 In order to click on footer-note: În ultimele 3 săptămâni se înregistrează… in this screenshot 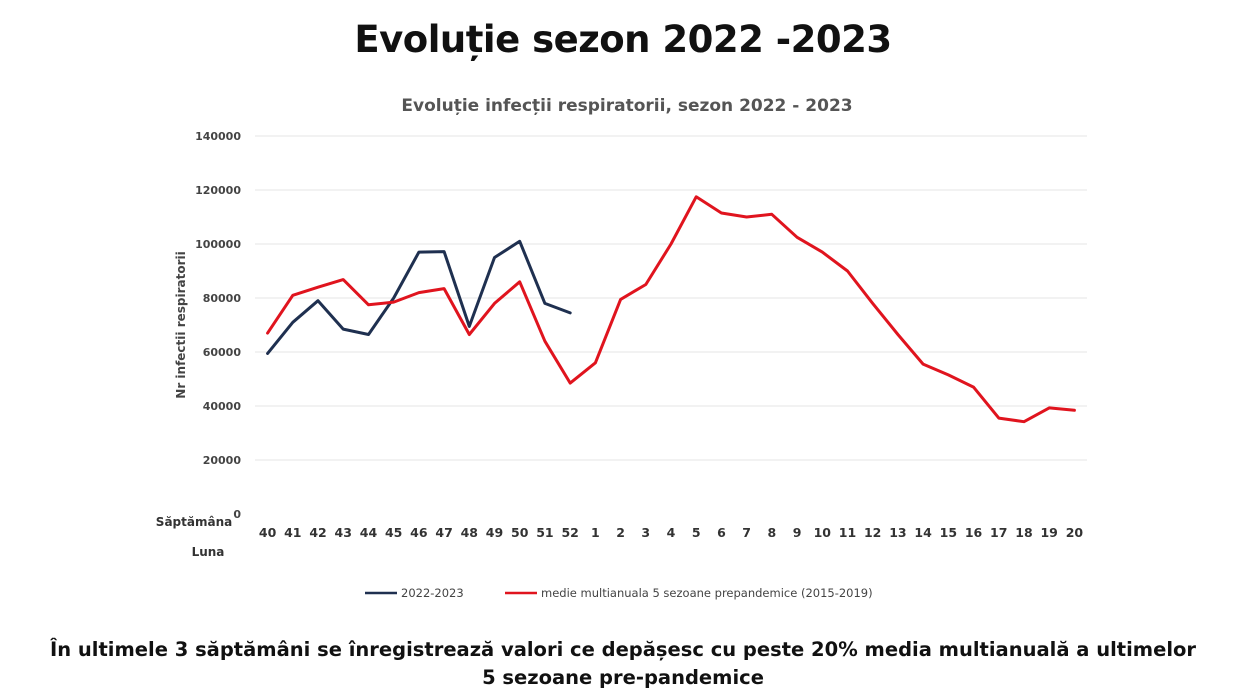, I will do `click(623, 663)`.